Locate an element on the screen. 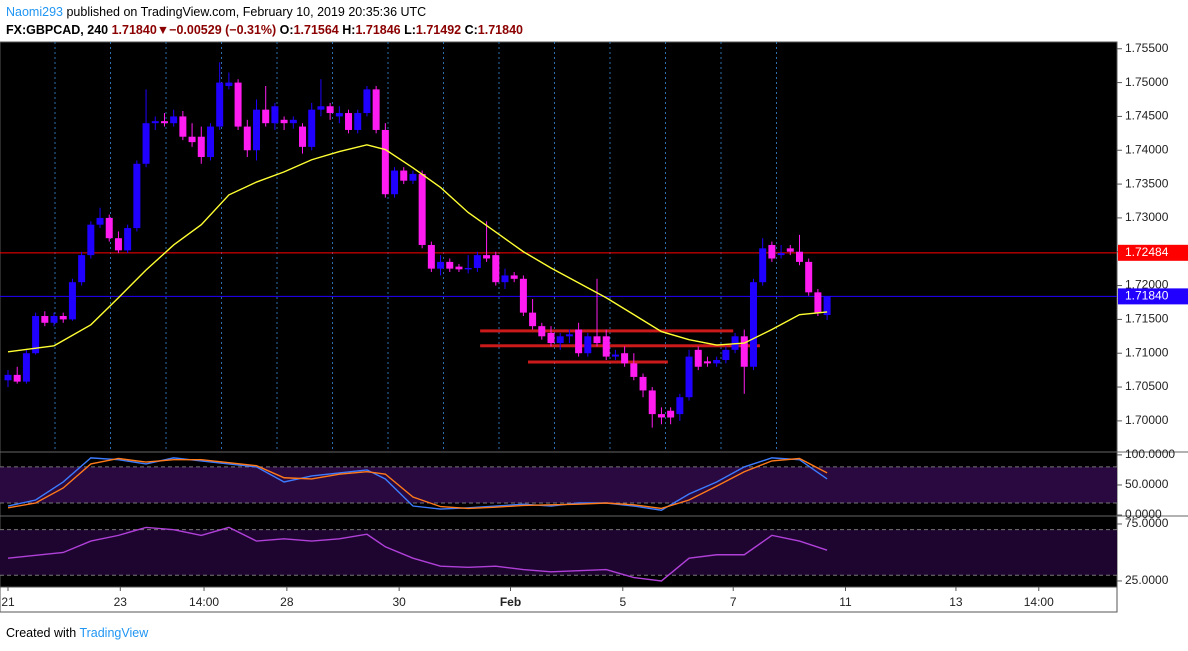 This screenshot has height=651, width=1188. price-badge-label: 1.71840 is located at coordinates (1147, 296).